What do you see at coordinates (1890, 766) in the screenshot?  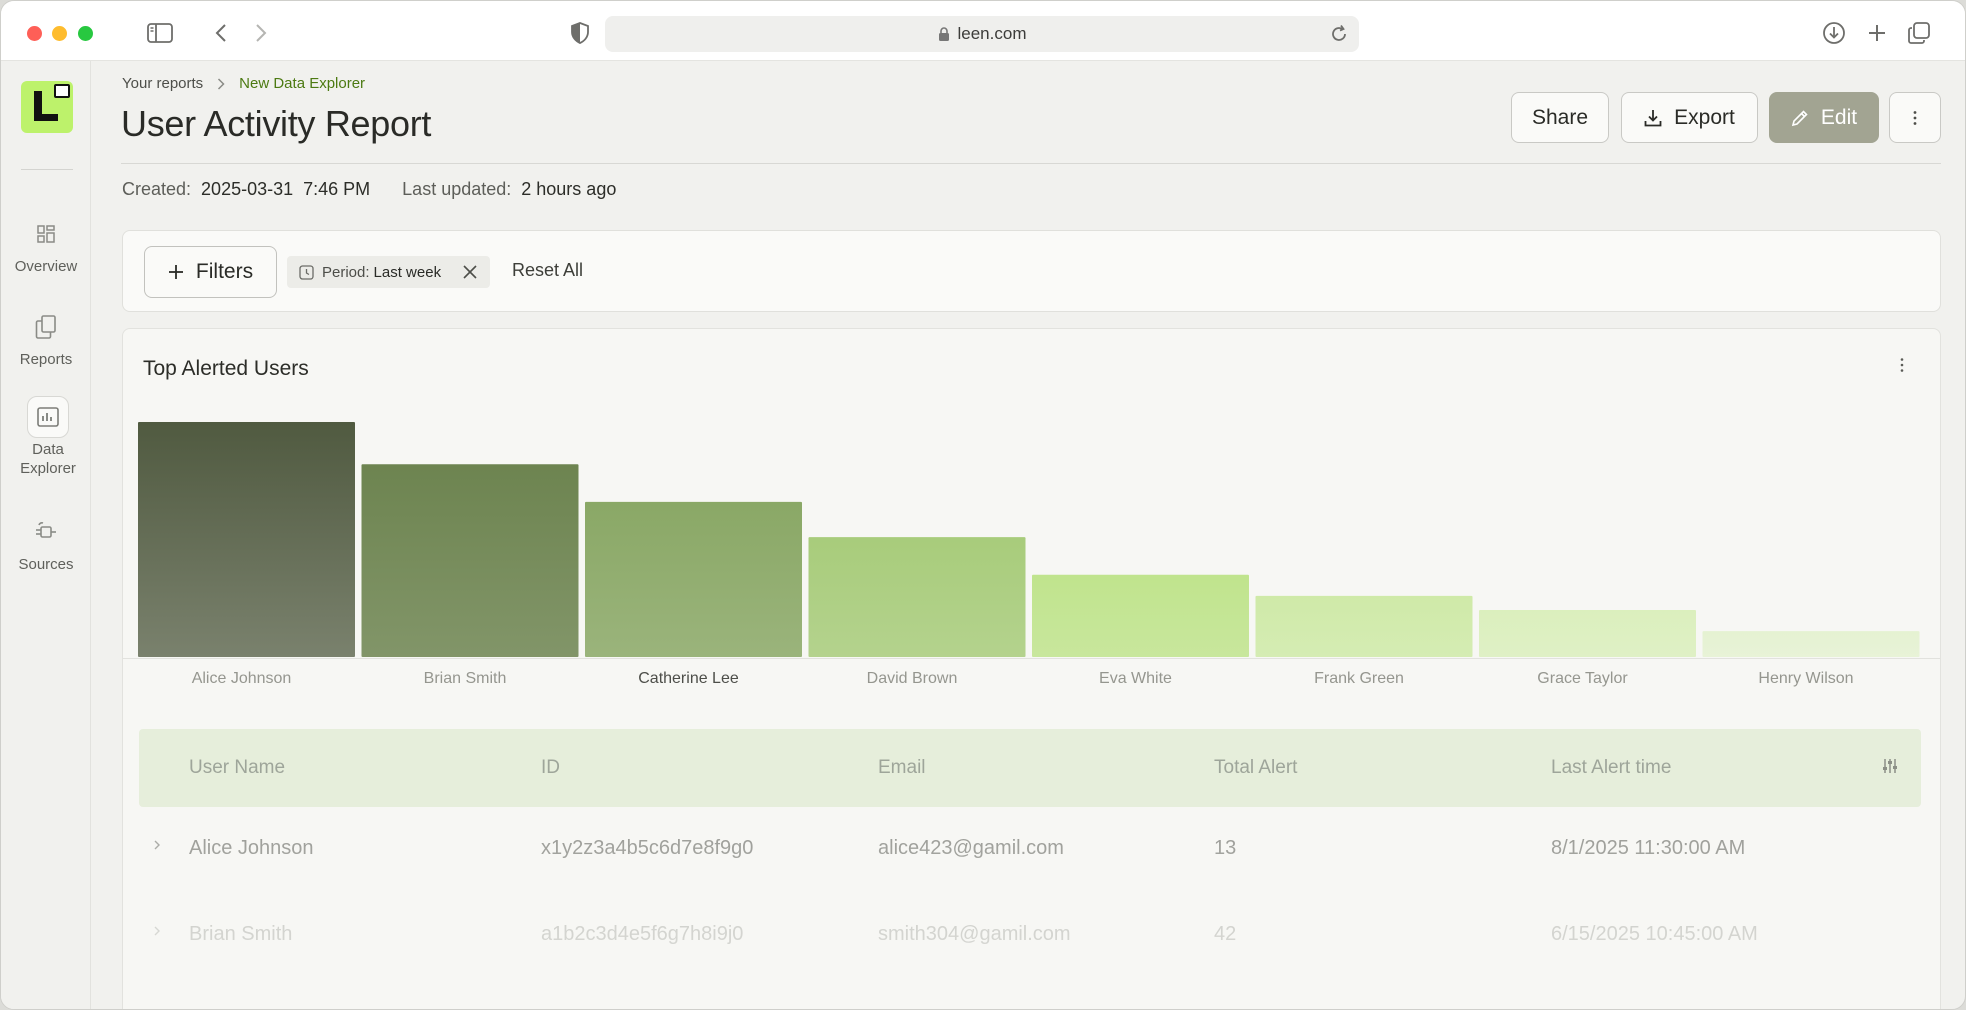 I see `column-settings-icon` at bounding box center [1890, 766].